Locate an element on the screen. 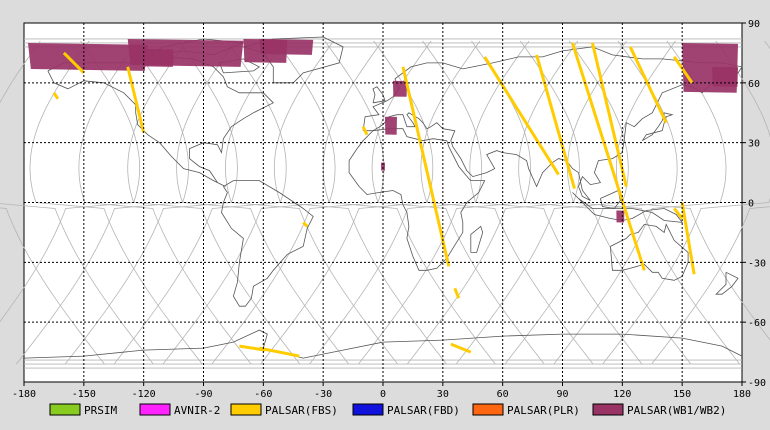 This screenshot has height=430, width=770. lon-tick-label: 120 is located at coordinates (622, 394).